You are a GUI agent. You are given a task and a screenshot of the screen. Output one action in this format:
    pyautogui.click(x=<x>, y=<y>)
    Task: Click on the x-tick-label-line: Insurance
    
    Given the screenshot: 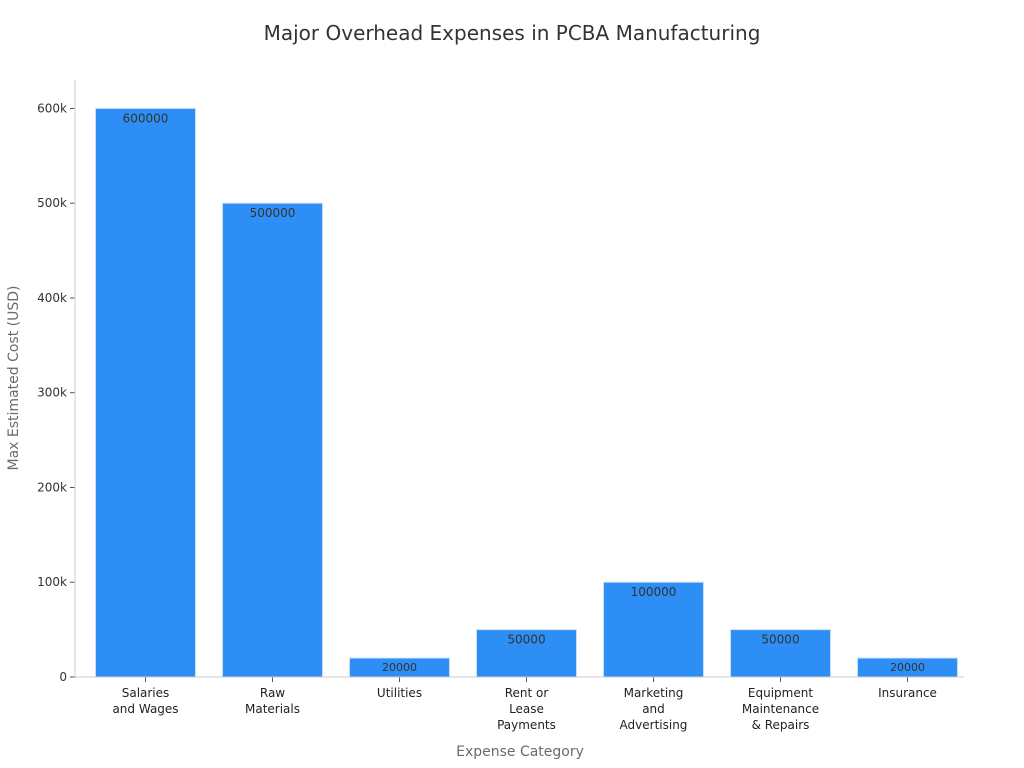 What is the action you would take?
    pyautogui.click(x=907, y=693)
    